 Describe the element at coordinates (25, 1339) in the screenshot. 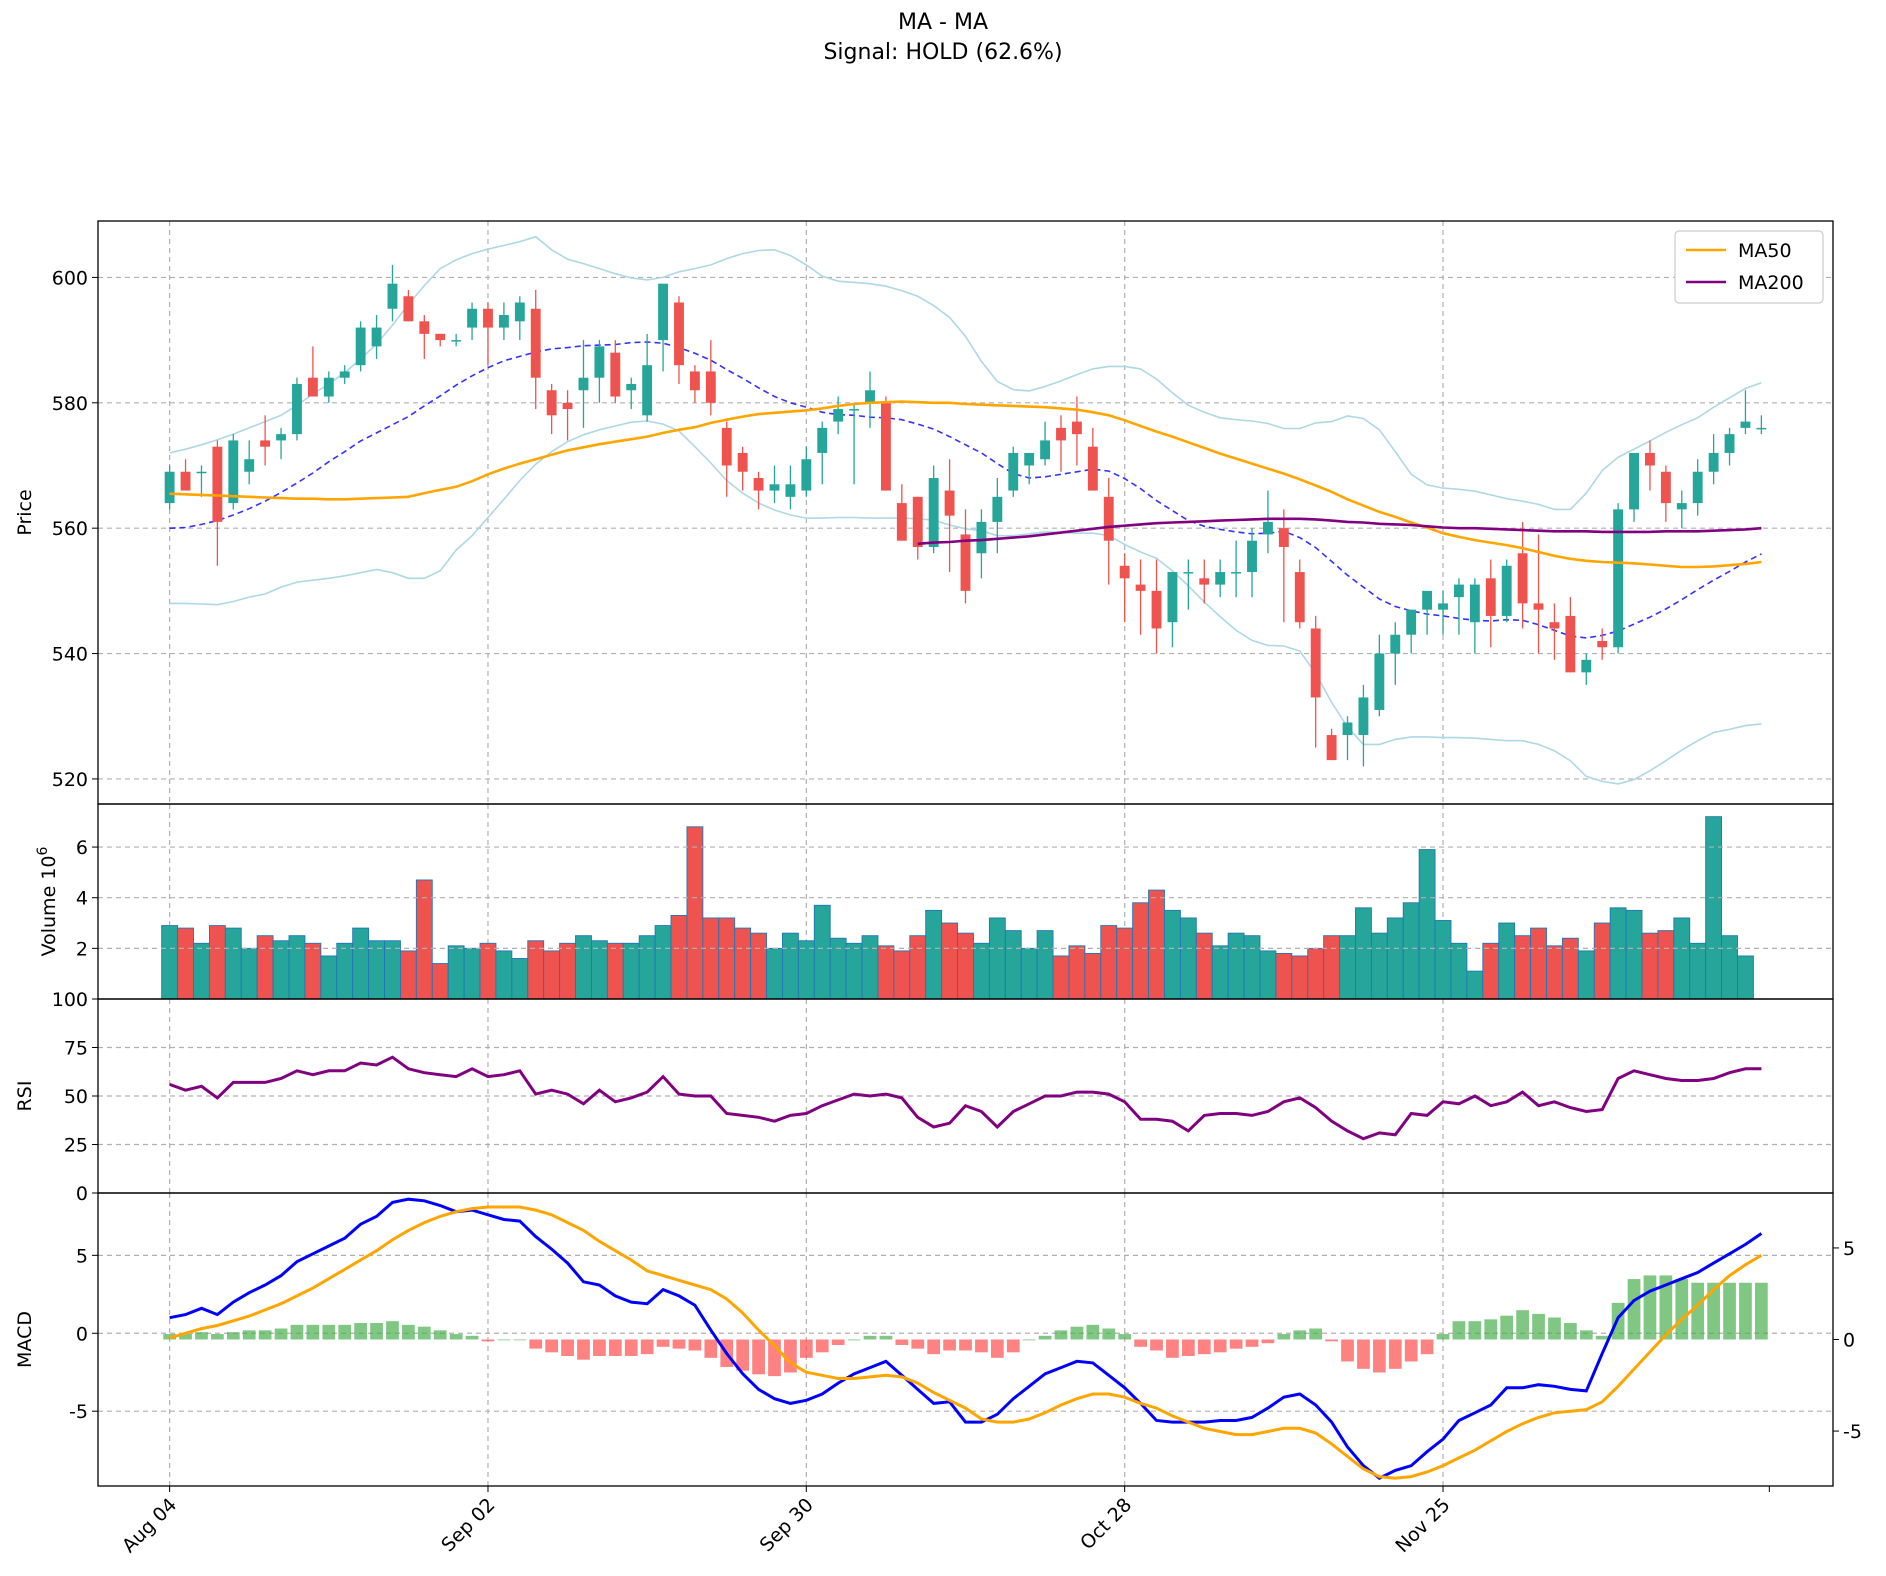

I see `macd-axis-label: MACD` at that location.